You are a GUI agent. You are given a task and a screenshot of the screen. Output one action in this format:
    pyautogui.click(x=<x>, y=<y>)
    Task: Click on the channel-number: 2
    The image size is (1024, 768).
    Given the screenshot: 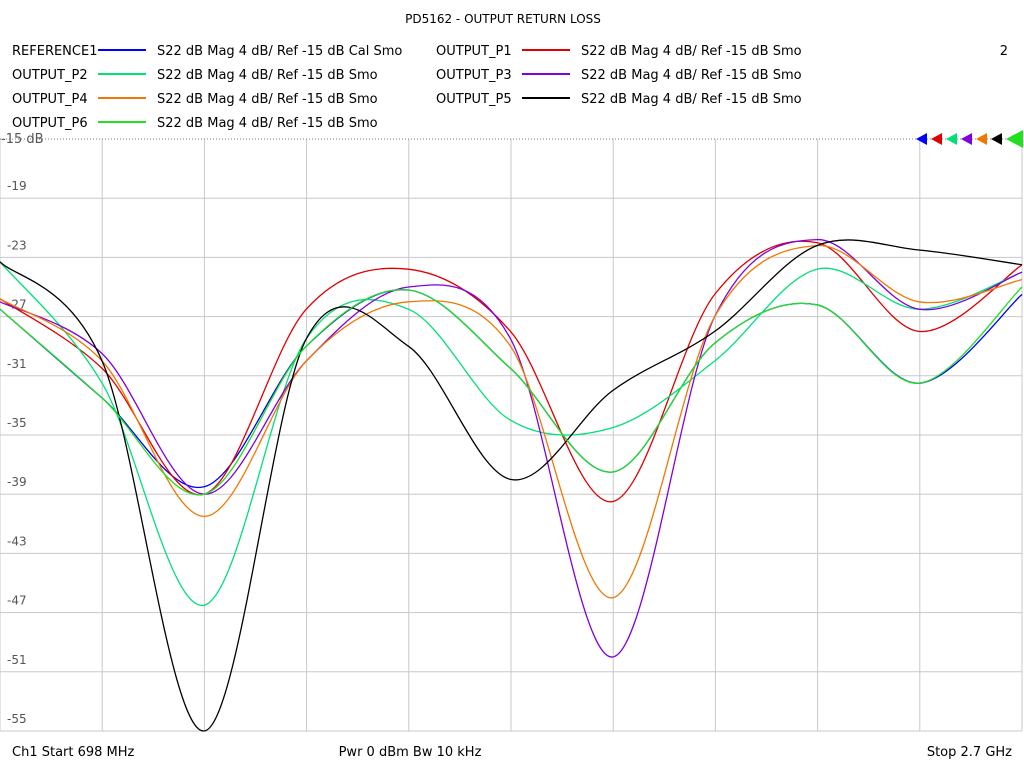 What is the action you would take?
    pyautogui.click(x=1004, y=51)
    